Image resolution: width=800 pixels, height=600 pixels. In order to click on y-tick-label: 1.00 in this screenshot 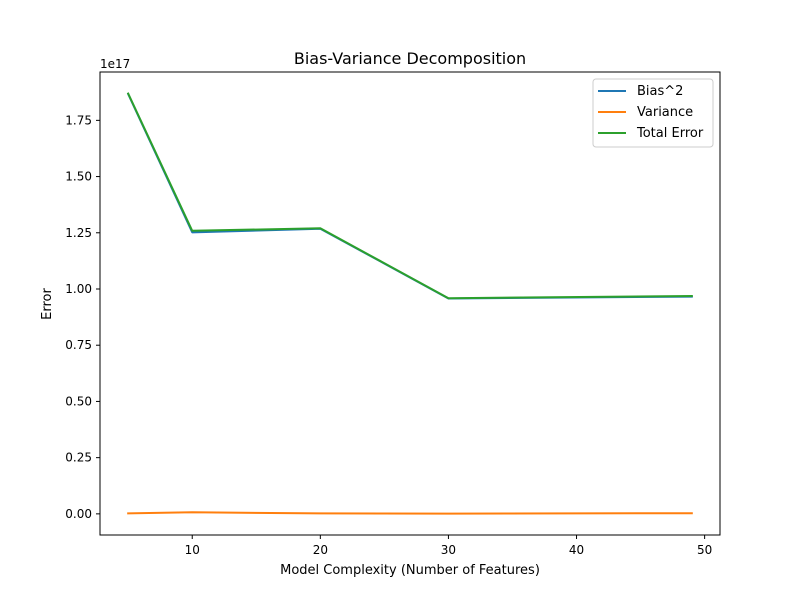, I will do `click(78, 289)`.